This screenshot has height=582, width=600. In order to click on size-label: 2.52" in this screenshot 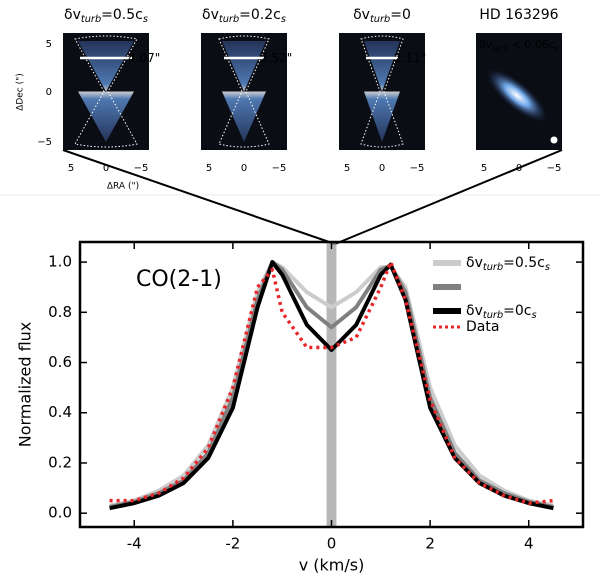, I will do `click(276, 58)`.